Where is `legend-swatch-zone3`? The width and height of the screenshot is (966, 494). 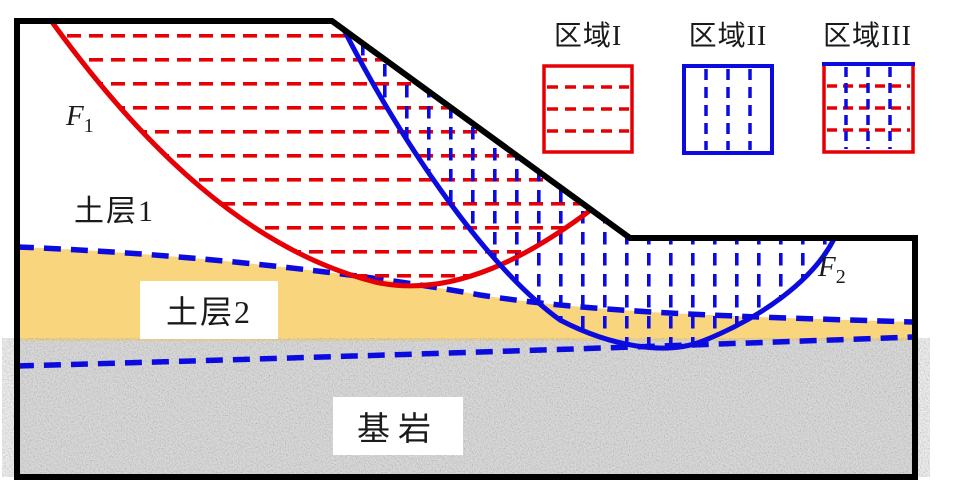 legend-swatch-zone3 is located at coordinates (868, 108).